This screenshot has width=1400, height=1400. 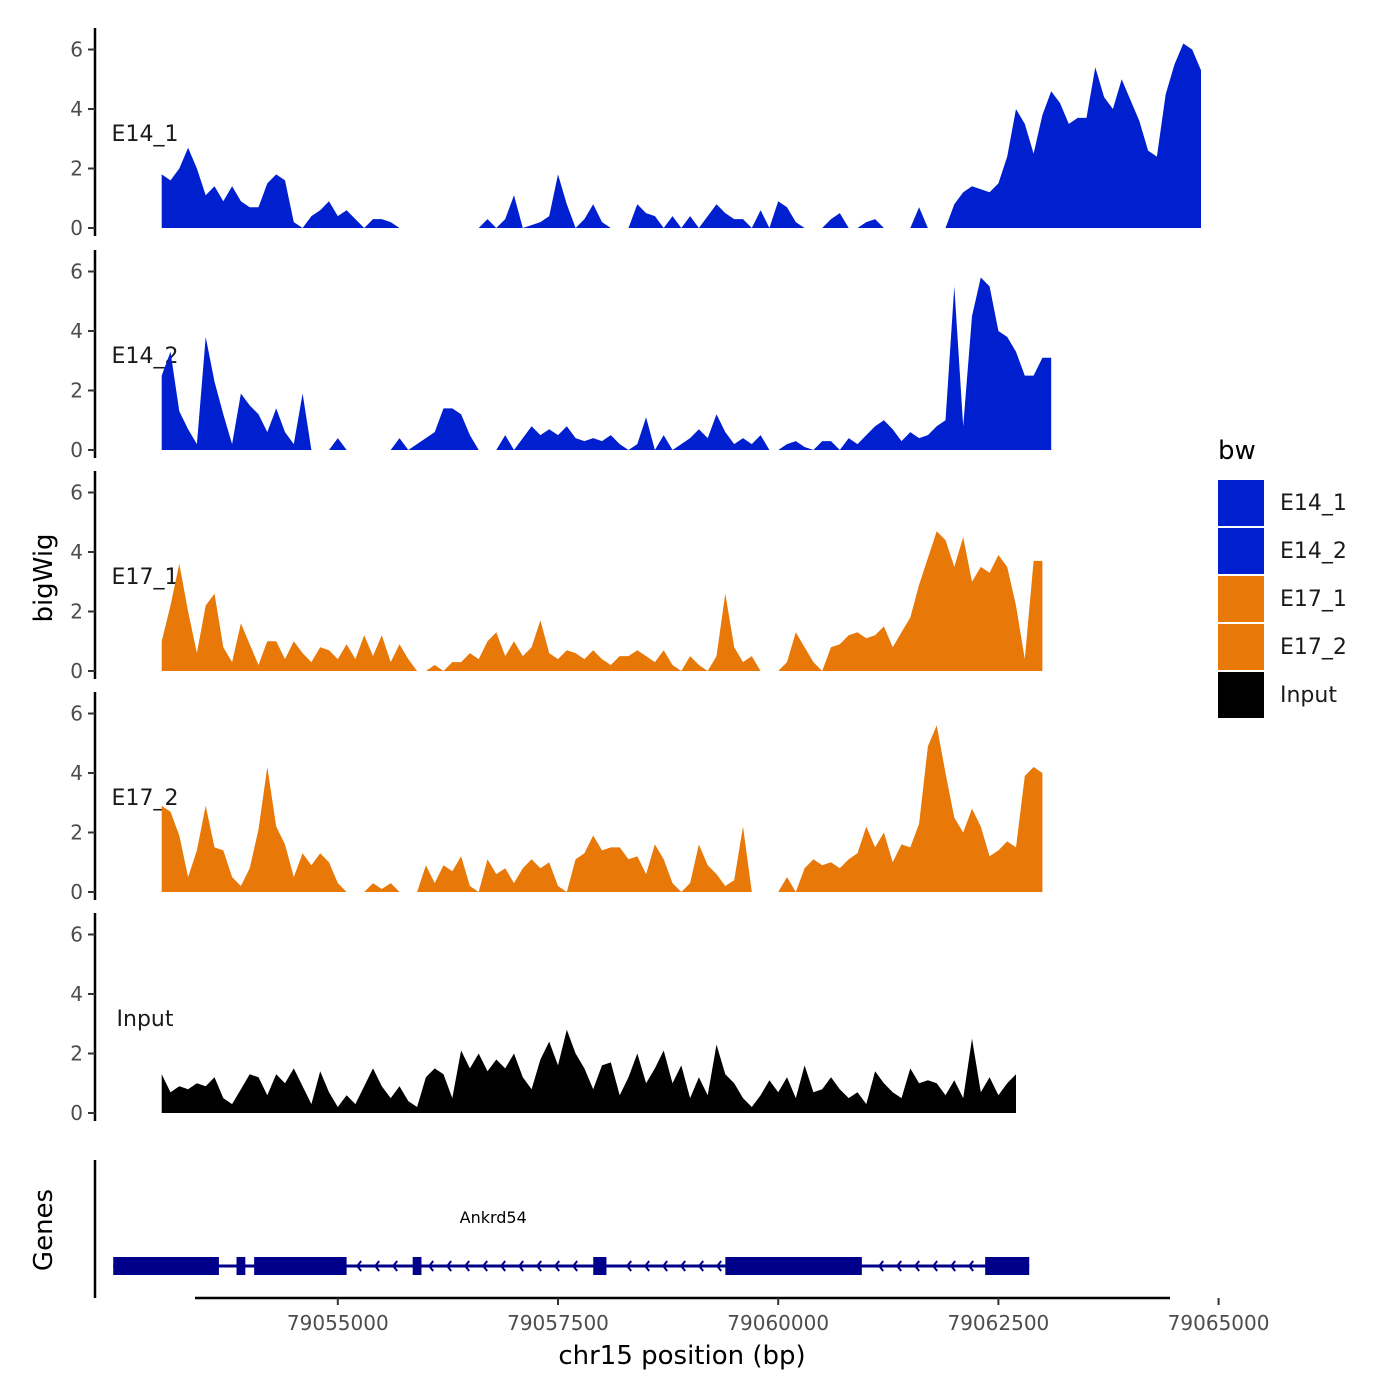 I want to click on legend: bw E14_1 E14_2 E17_1 E17_2 Input, so click(x=1282, y=577).